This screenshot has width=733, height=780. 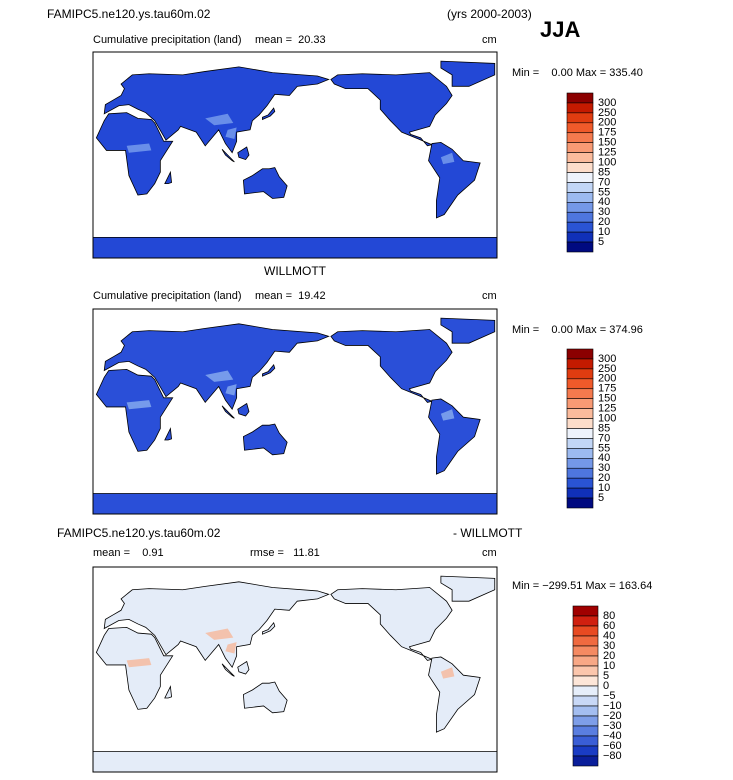 I want to click on colorbar-label: 200, so click(x=607, y=379).